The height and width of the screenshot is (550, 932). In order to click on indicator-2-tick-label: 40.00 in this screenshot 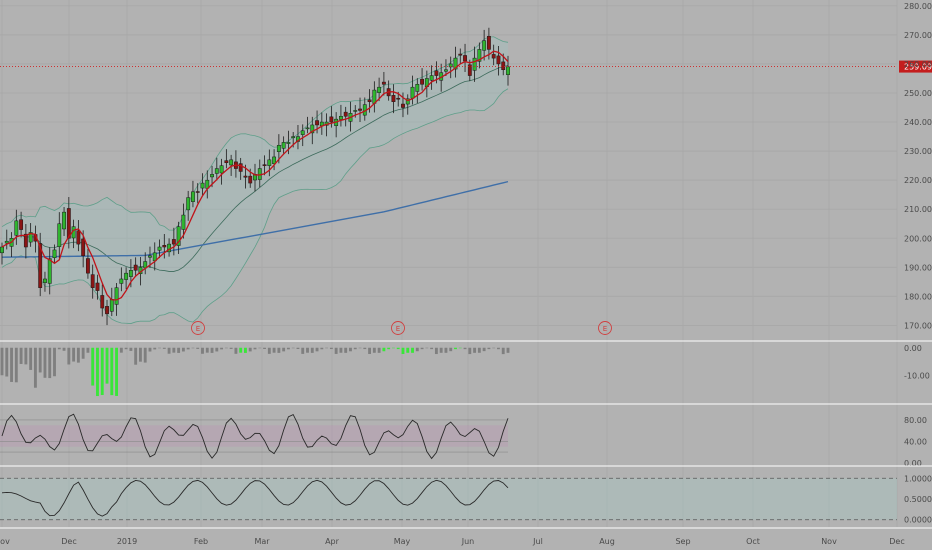, I will do `click(915, 441)`.